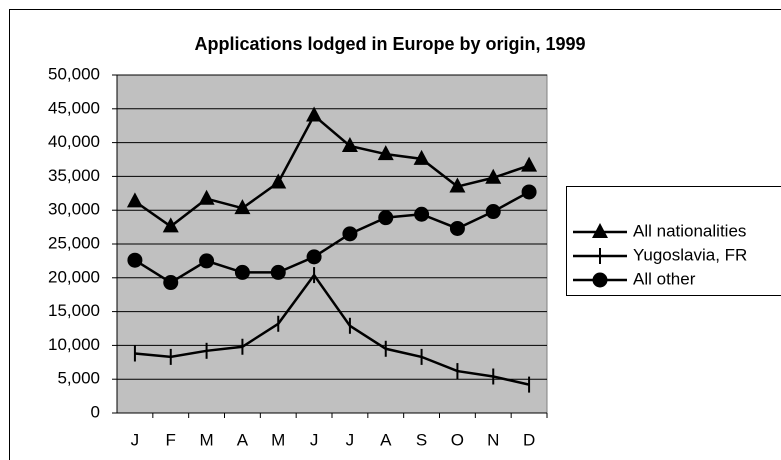 The height and width of the screenshot is (460, 781). I want to click on y-tick-label: 45,000, so click(74, 107).